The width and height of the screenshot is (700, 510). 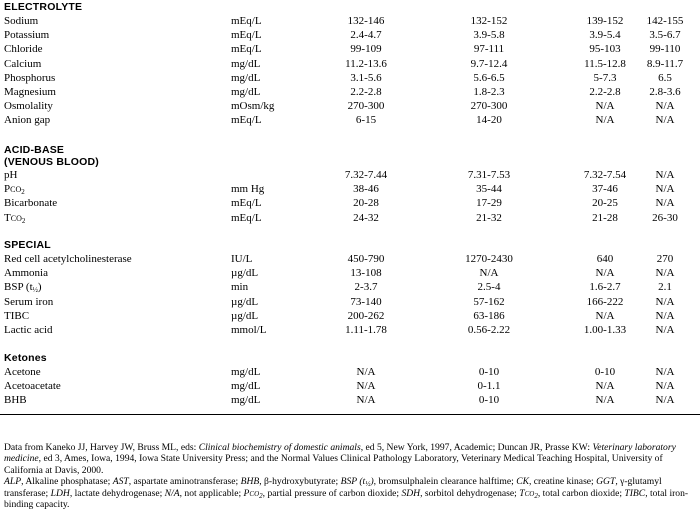 What do you see at coordinates (350, 287) in the screenshot?
I see `table-row: BSP (t½) min 2-3.7 2.5-4 1.6-2.7 2.1` at bounding box center [350, 287].